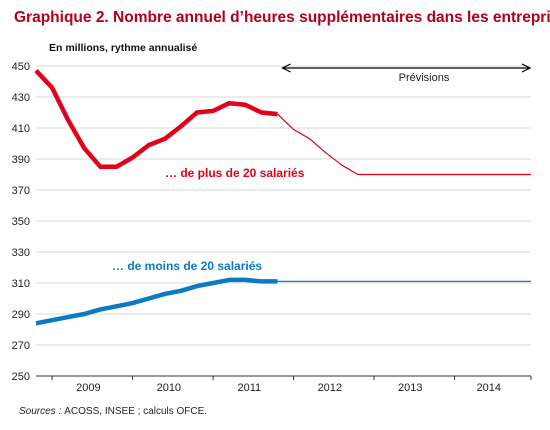 Image resolution: width=550 pixels, height=430 pixels. I want to click on y-tick-label: 390, so click(21, 160).